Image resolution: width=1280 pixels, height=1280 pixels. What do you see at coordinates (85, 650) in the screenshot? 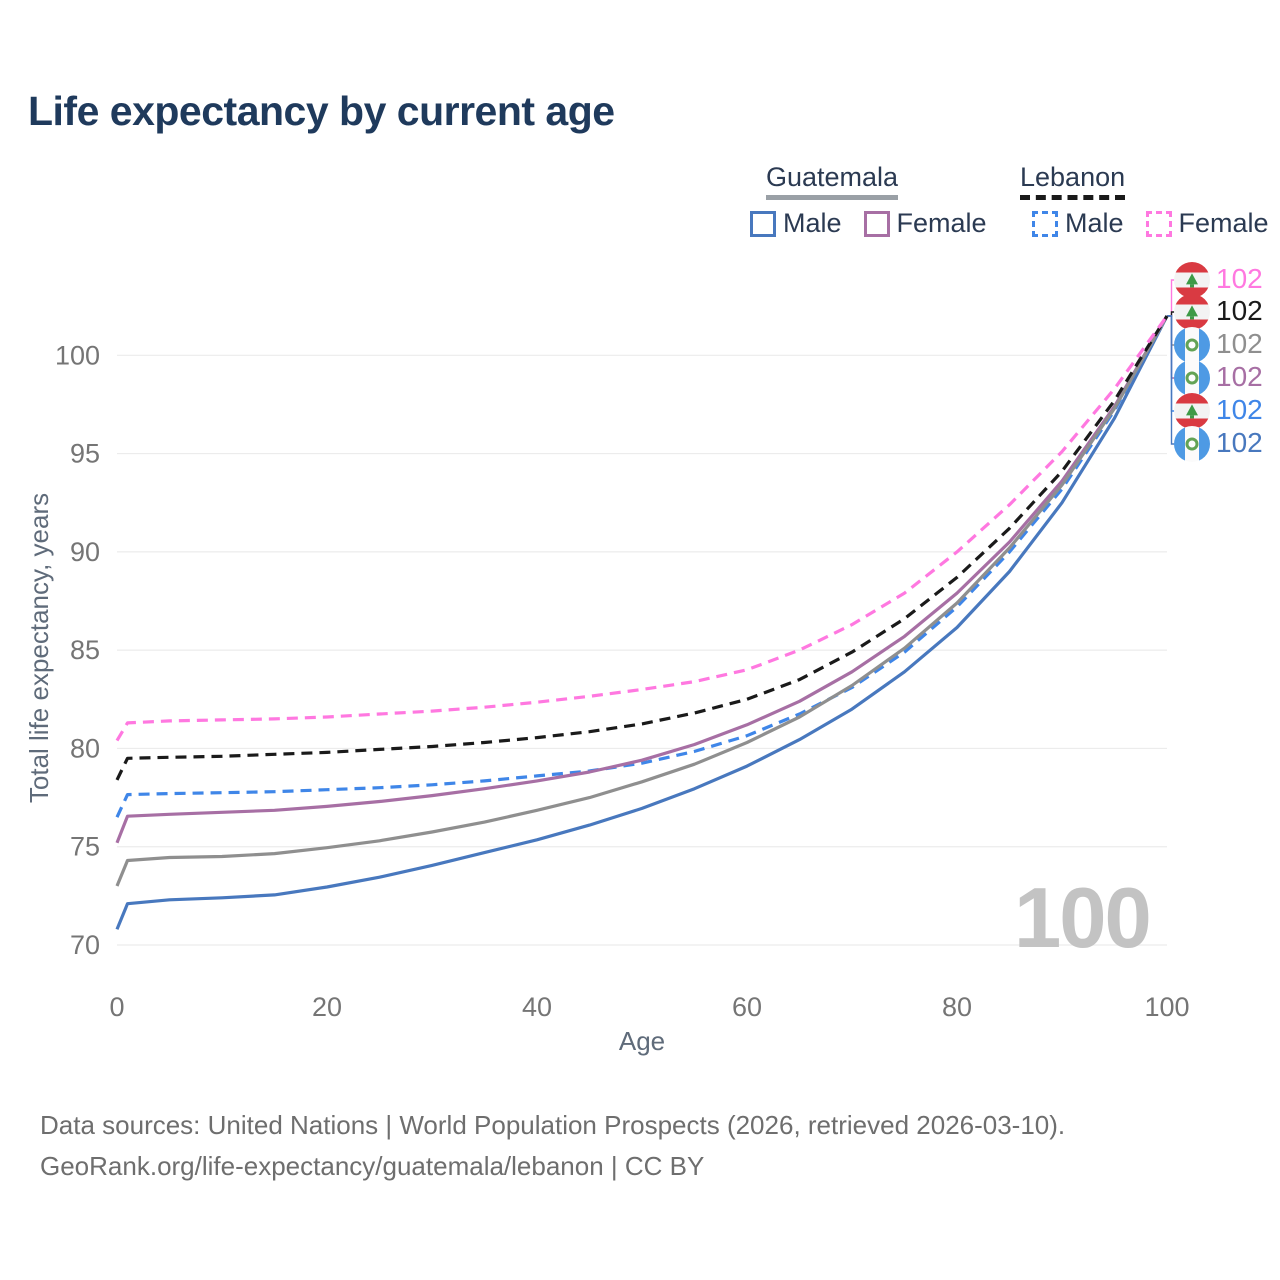
I see `y-tick-85: 85` at bounding box center [85, 650].